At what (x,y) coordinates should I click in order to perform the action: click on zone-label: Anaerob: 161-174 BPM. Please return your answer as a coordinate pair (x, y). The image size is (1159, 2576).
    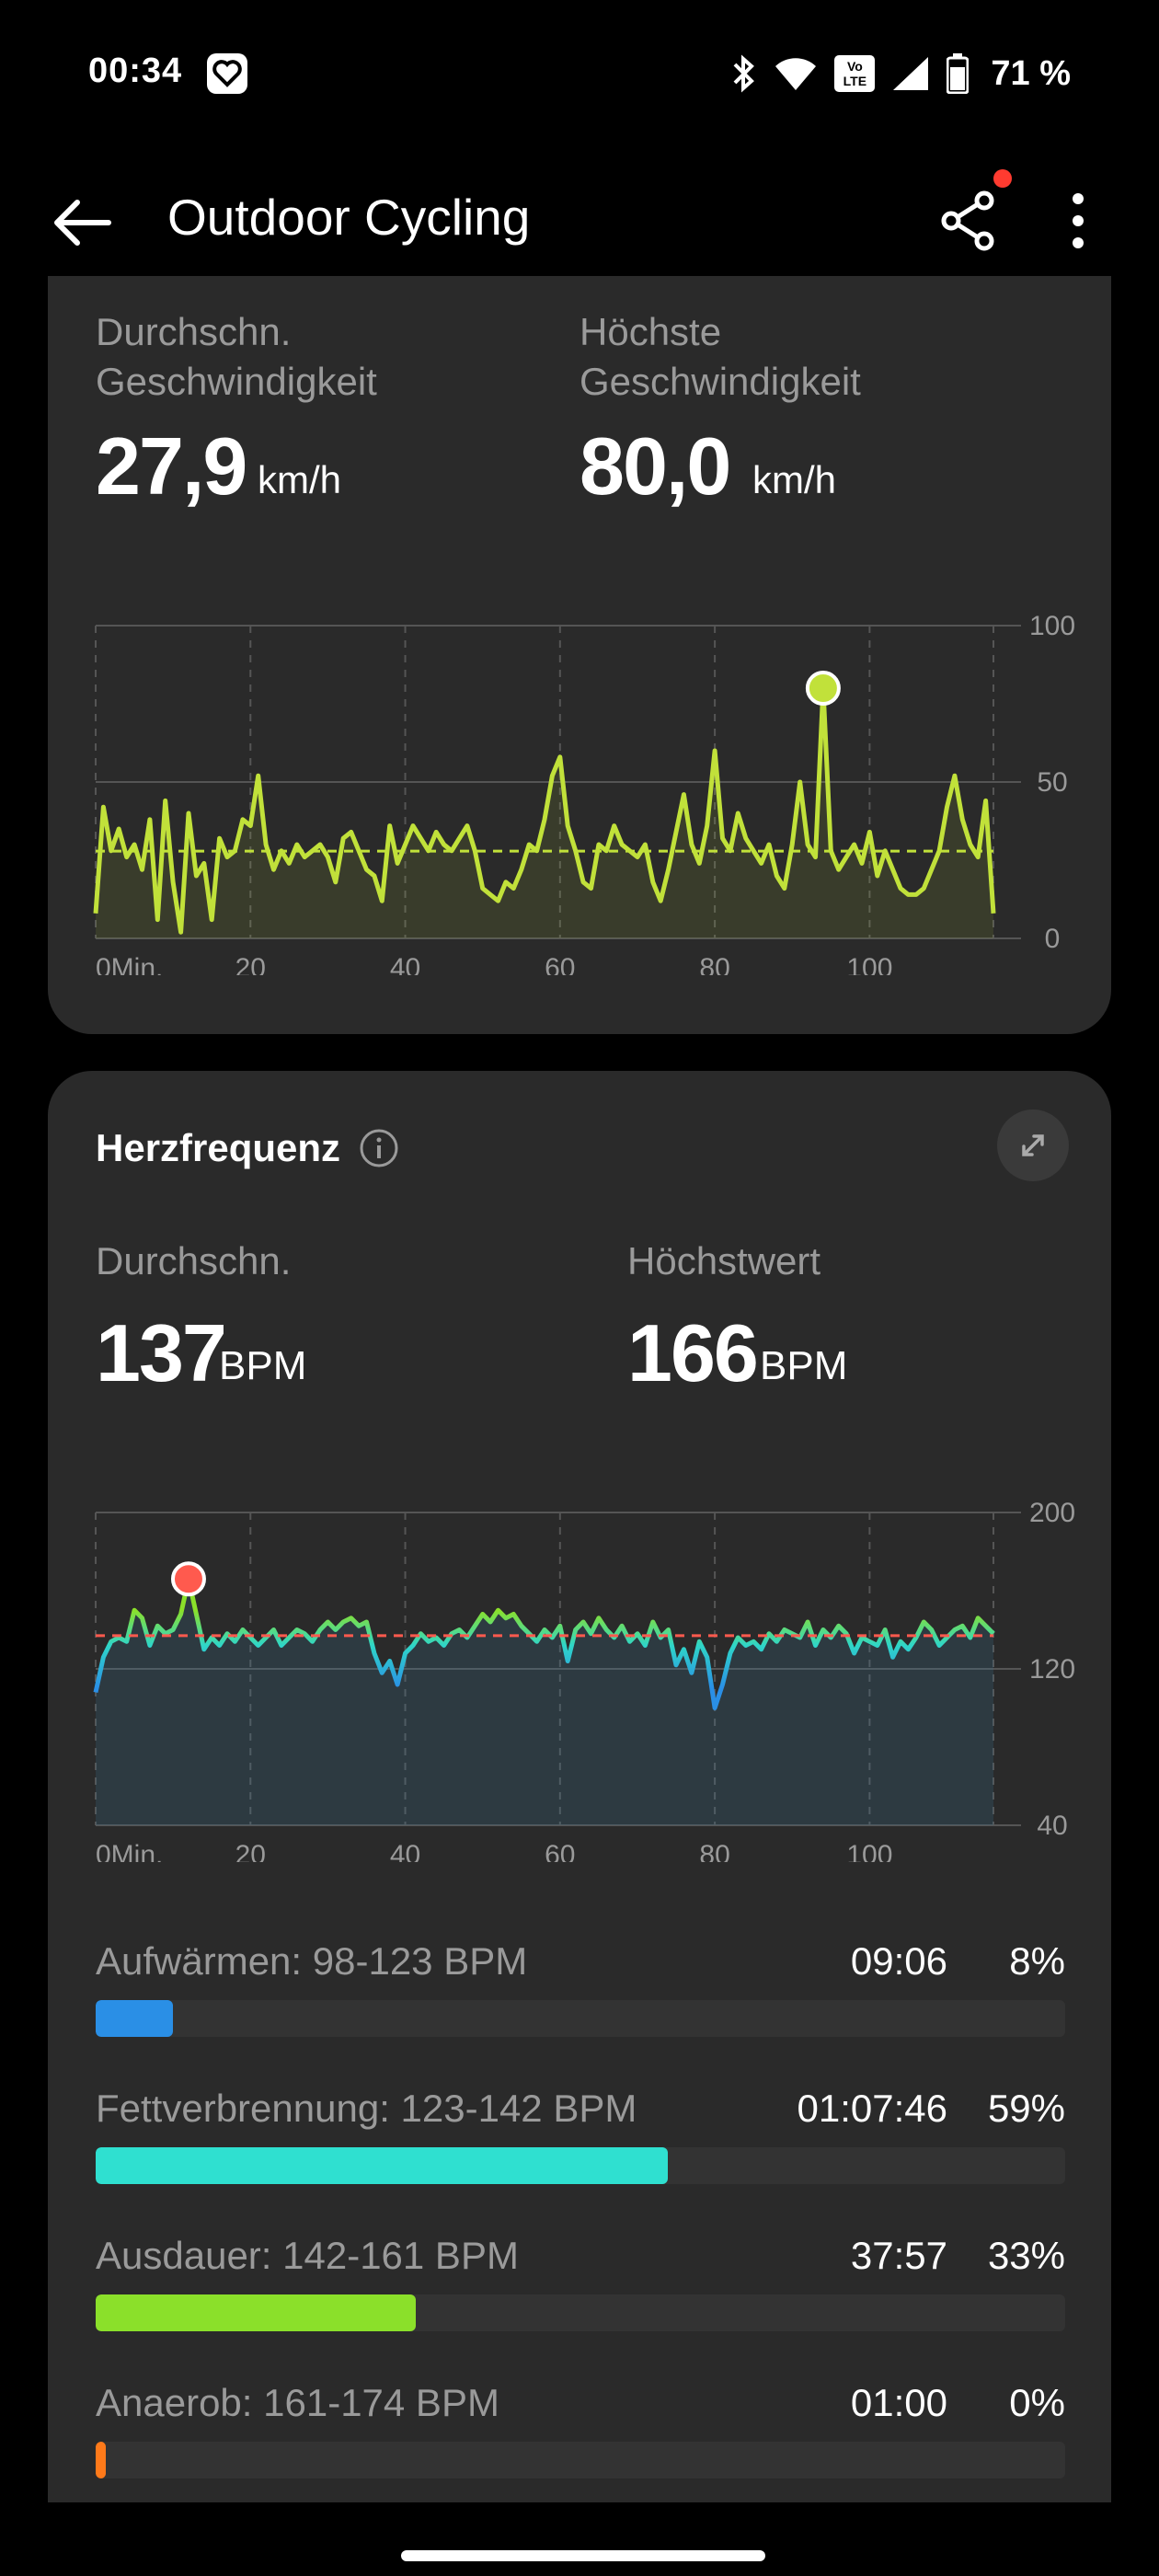
    Looking at the image, I should click on (297, 2402).